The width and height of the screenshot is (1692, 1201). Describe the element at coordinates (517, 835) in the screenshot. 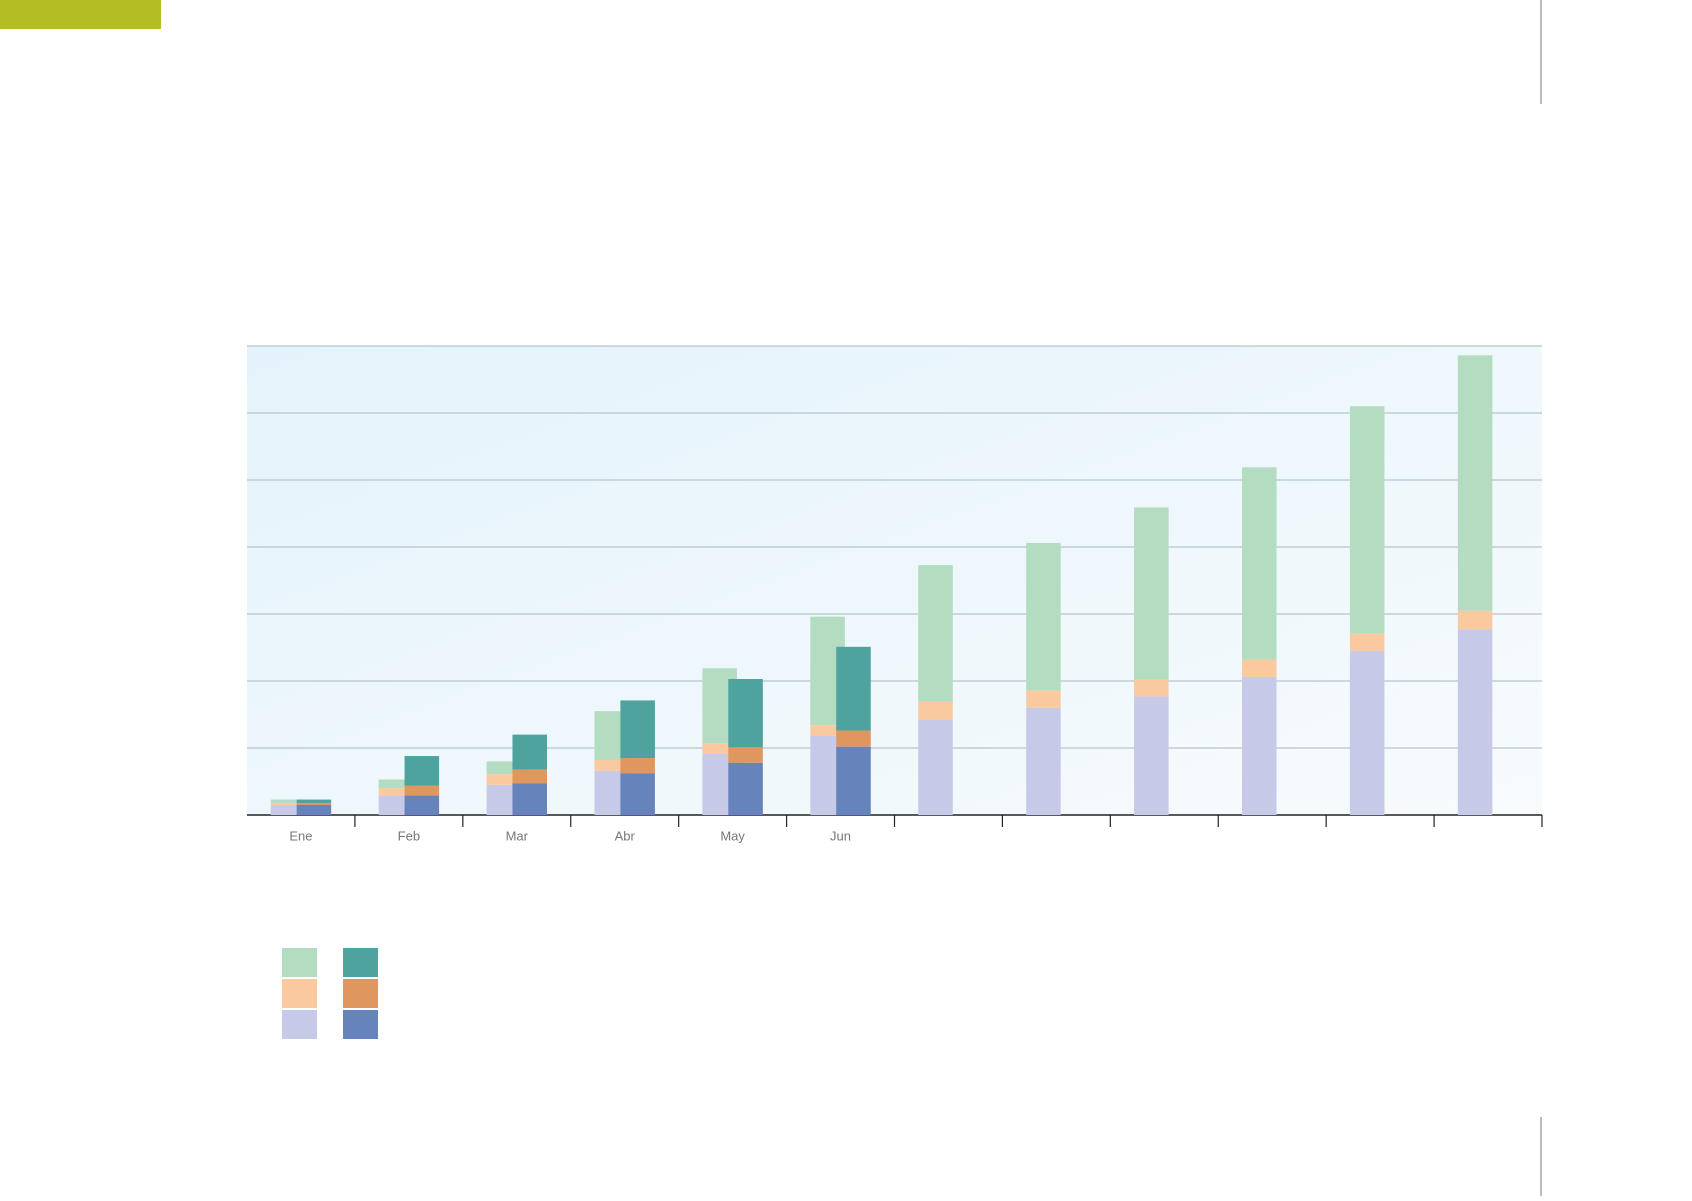

I see `x-tick-label: Mar` at that location.